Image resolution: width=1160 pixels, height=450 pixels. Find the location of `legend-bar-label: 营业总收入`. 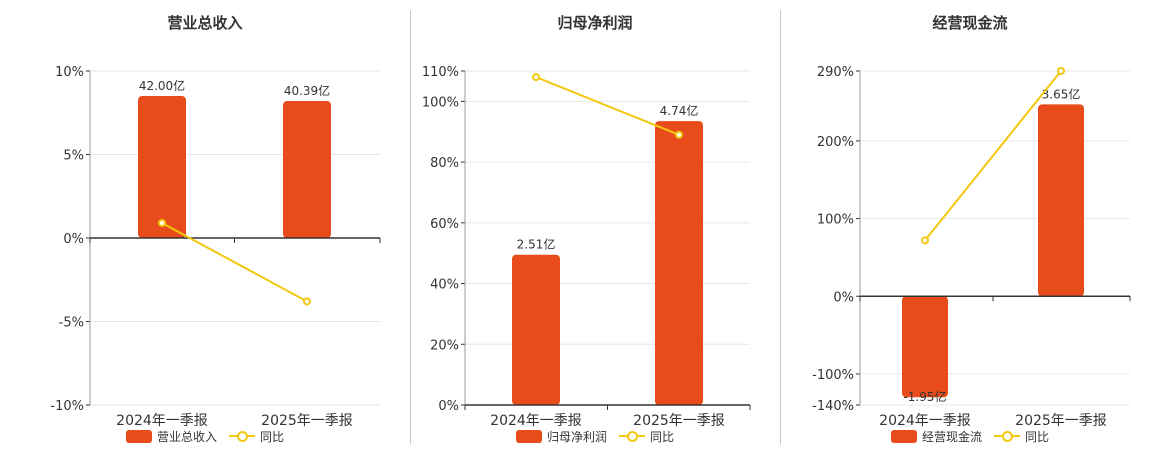

legend-bar-label: 营业总收入 is located at coordinates (186, 436).